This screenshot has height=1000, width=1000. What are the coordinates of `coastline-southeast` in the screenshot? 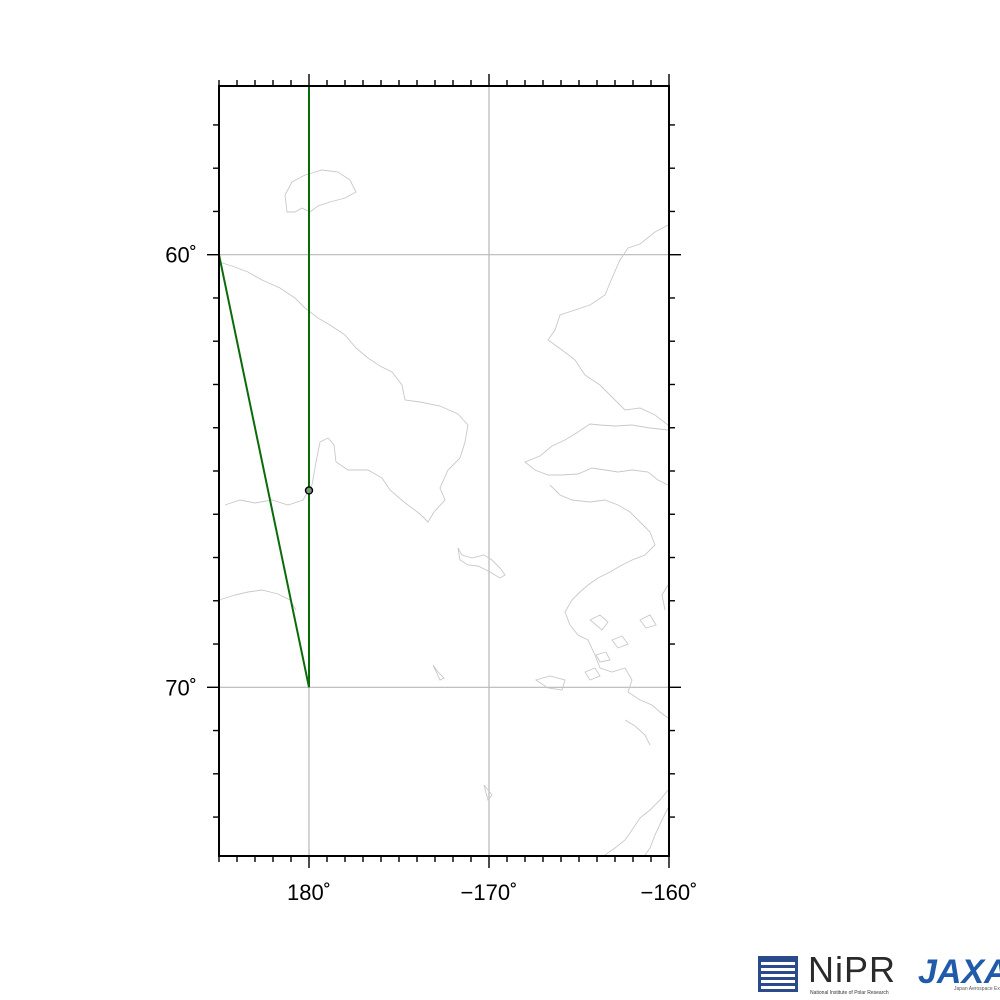 It's located at (636, 822).